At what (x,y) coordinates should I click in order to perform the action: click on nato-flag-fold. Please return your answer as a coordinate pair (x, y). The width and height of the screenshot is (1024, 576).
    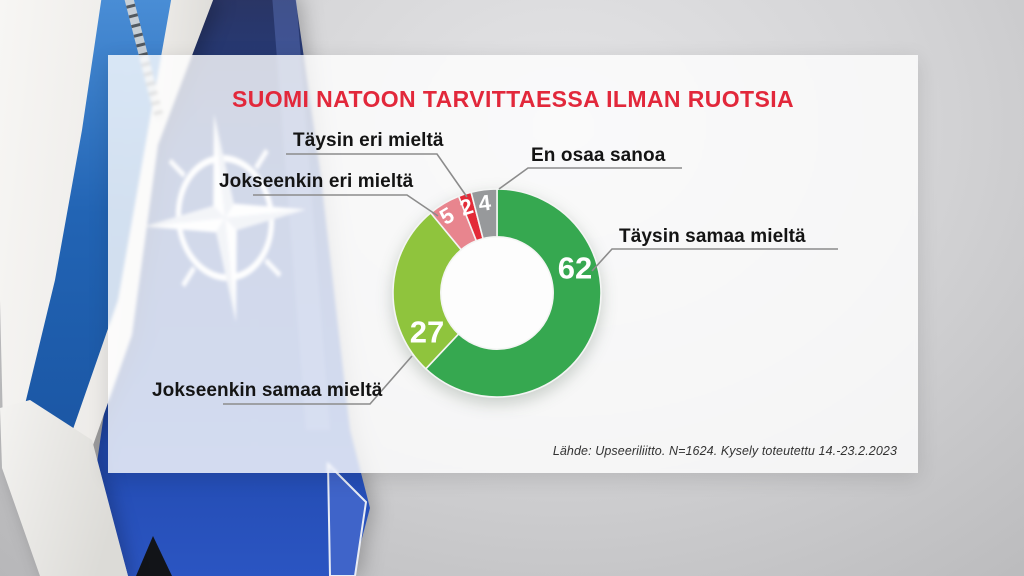
    Looking at the image, I should click on (347, 518).